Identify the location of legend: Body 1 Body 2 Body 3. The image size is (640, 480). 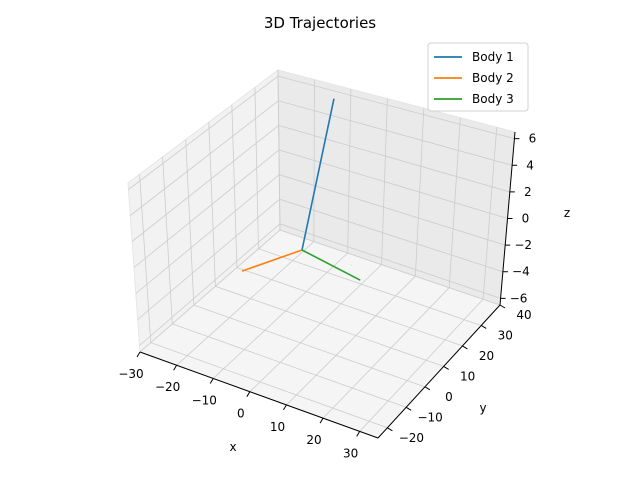
(478, 77).